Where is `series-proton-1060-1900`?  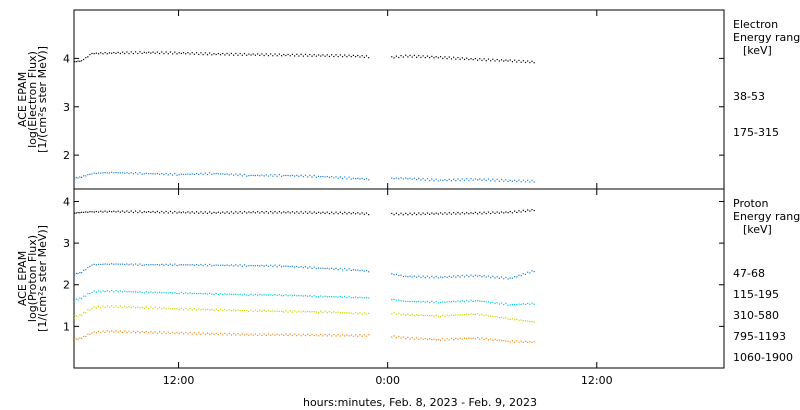 series-proton-1060-1900 is located at coordinates (304, 336).